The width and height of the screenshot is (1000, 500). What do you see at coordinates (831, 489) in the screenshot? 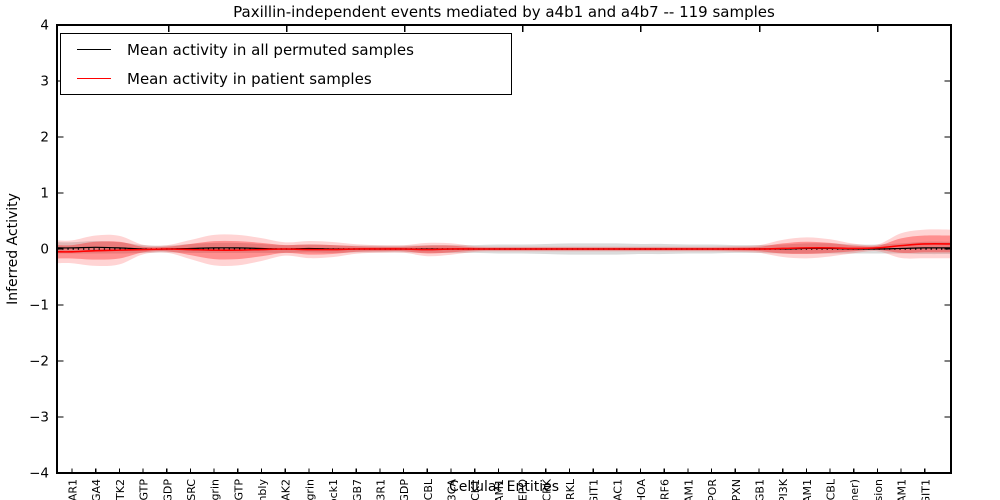
I see `x-tick-label: CRKL/CBL` at bounding box center [831, 489].